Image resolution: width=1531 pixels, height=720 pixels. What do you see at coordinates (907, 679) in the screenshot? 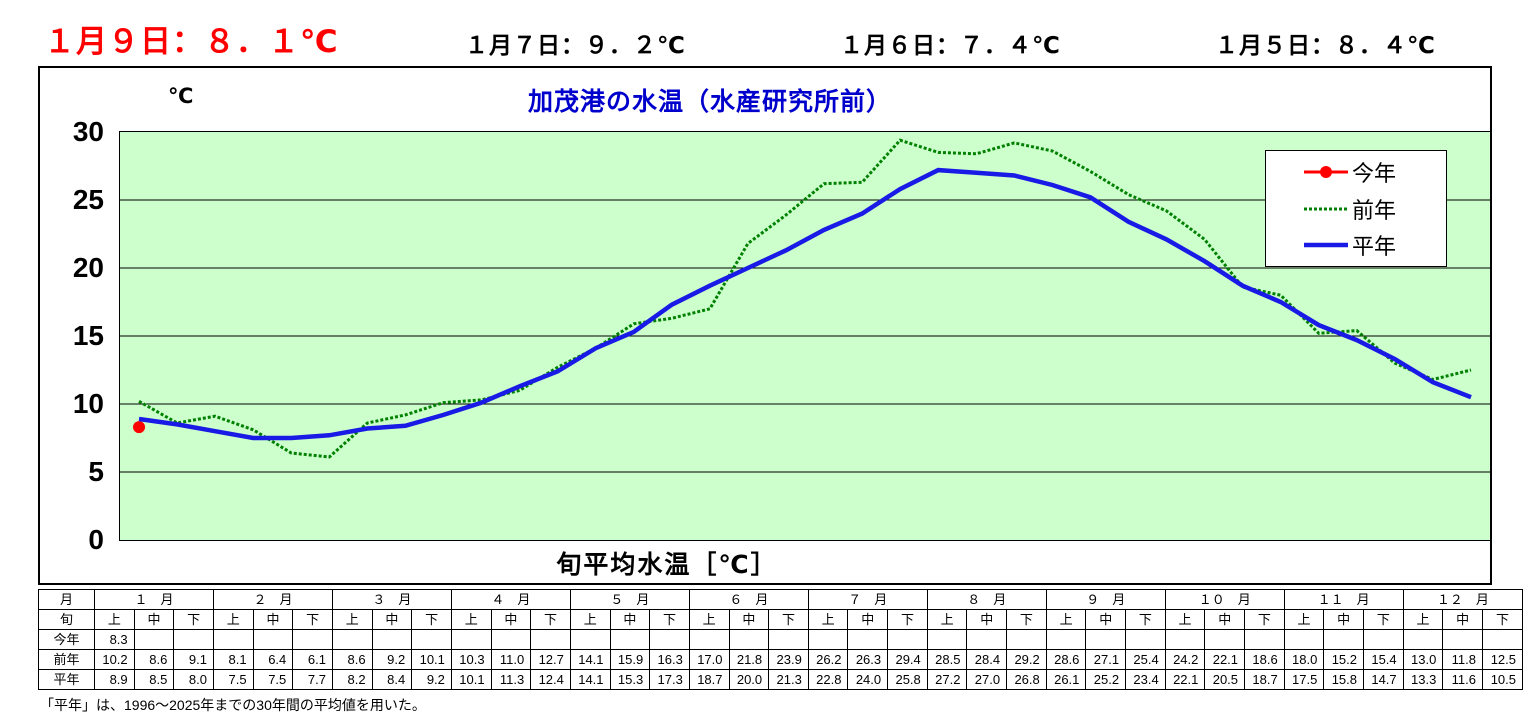
I see `value-cell: 25.8` at bounding box center [907, 679].